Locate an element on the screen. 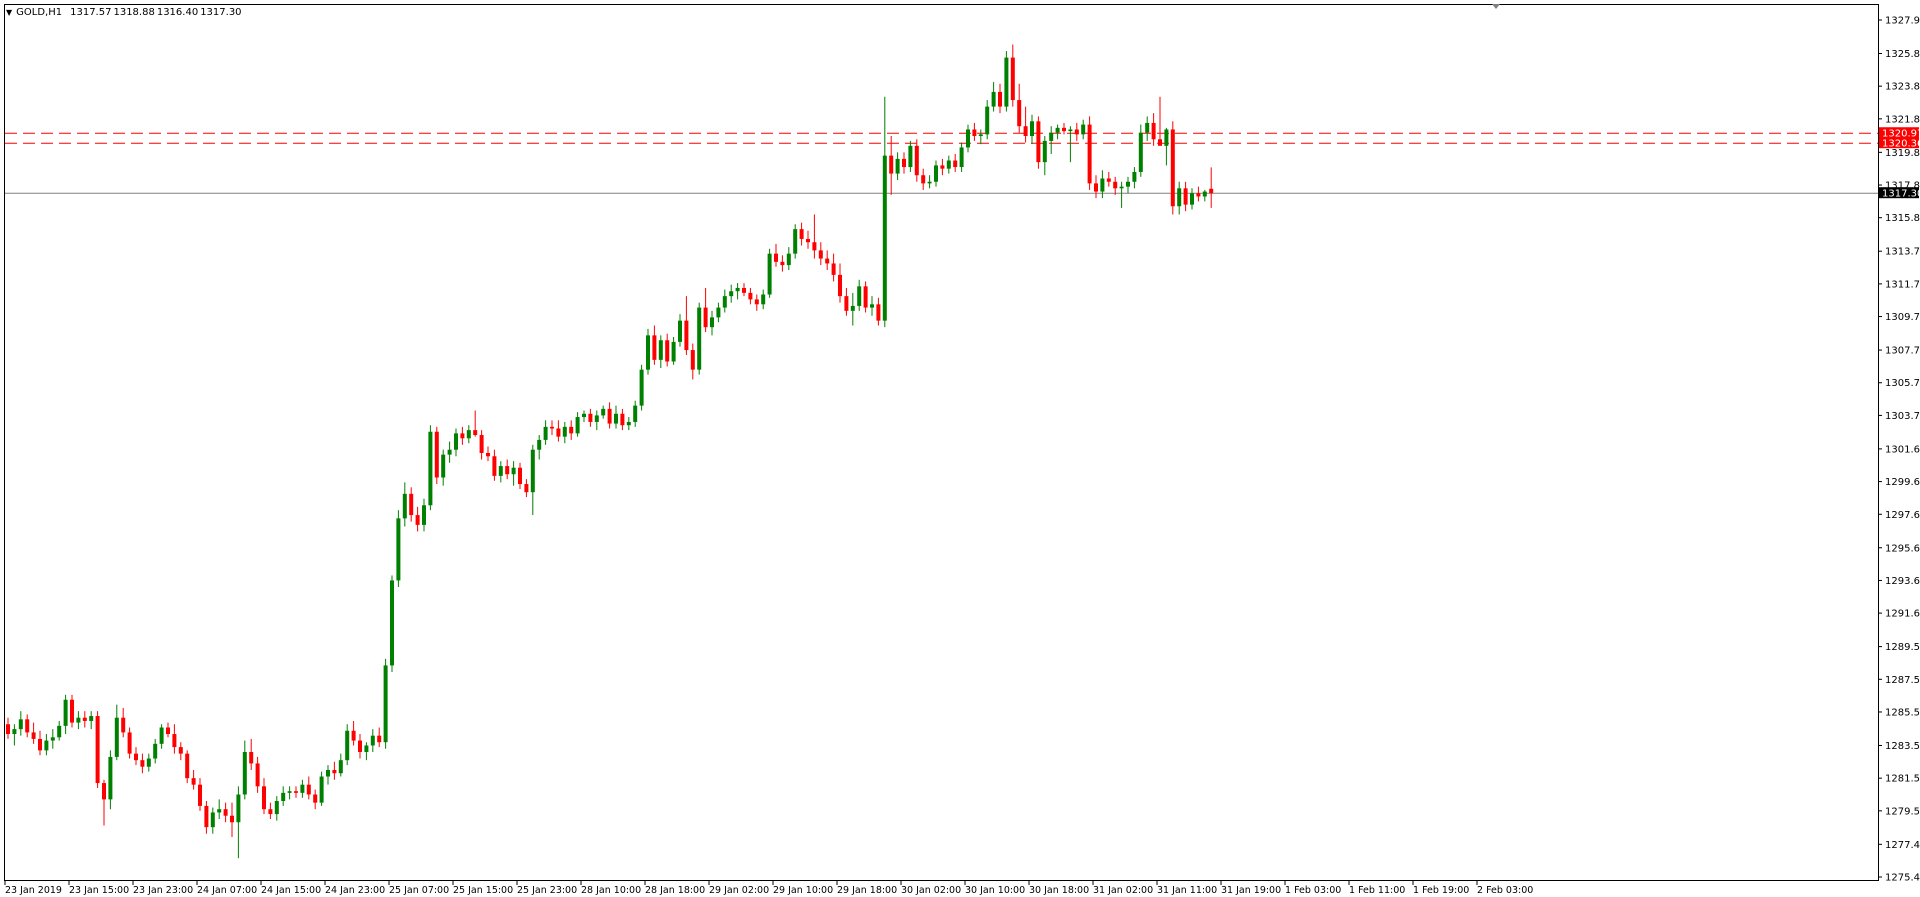  x-tick-label: 1 Feb 19:00 is located at coordinates (1441, 890).